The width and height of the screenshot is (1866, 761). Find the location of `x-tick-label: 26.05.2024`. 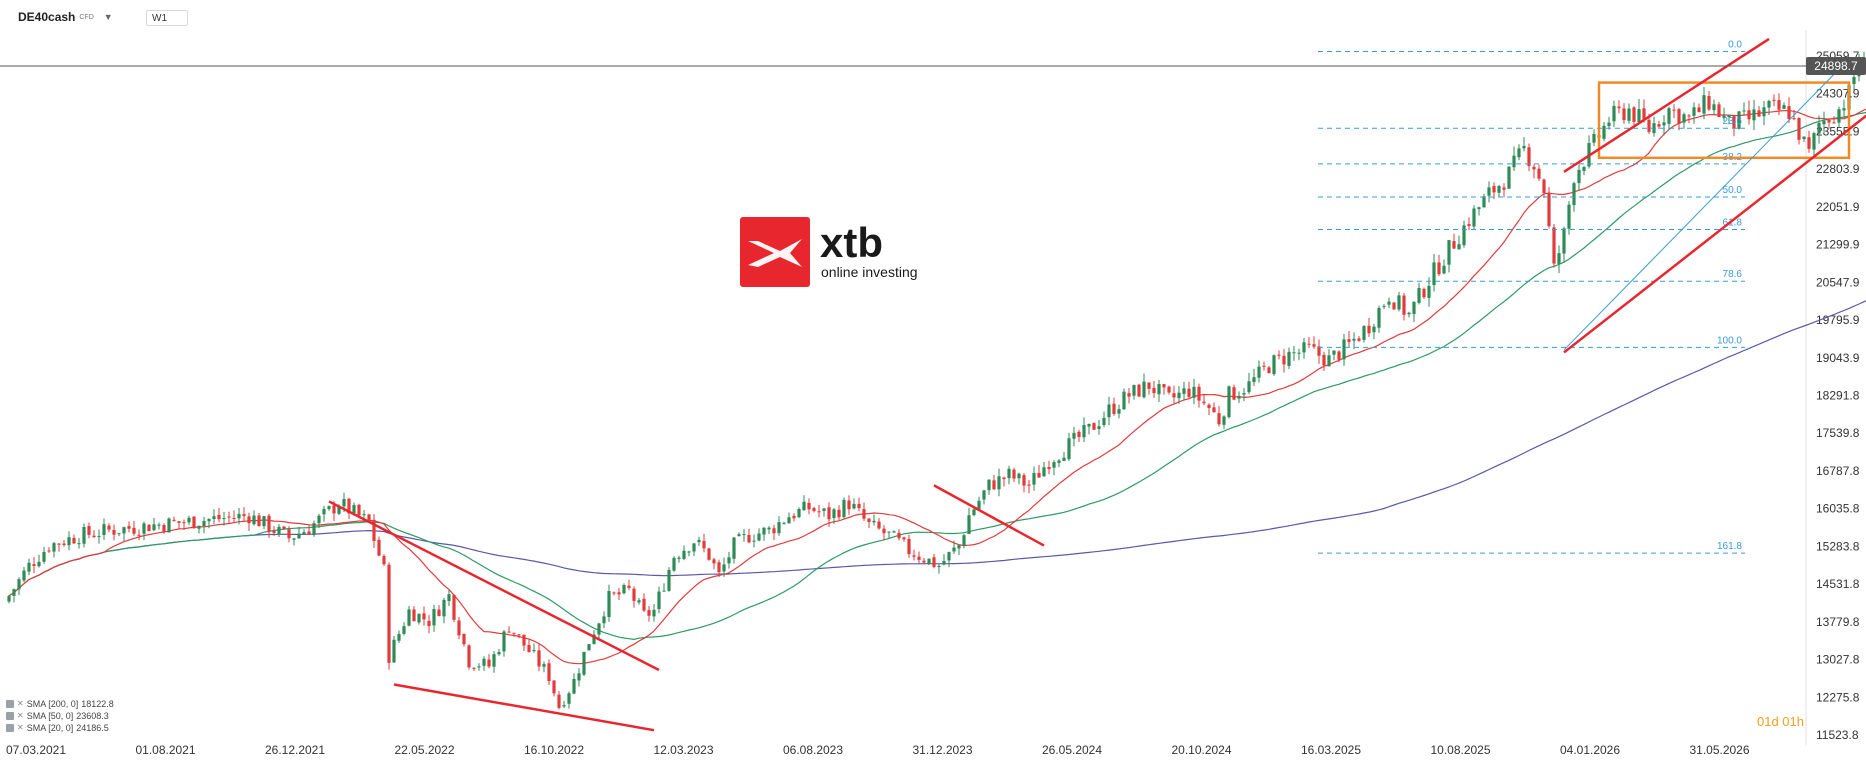

x-tick-label: 26.05.2024 is located at coordinates (1072, 750).